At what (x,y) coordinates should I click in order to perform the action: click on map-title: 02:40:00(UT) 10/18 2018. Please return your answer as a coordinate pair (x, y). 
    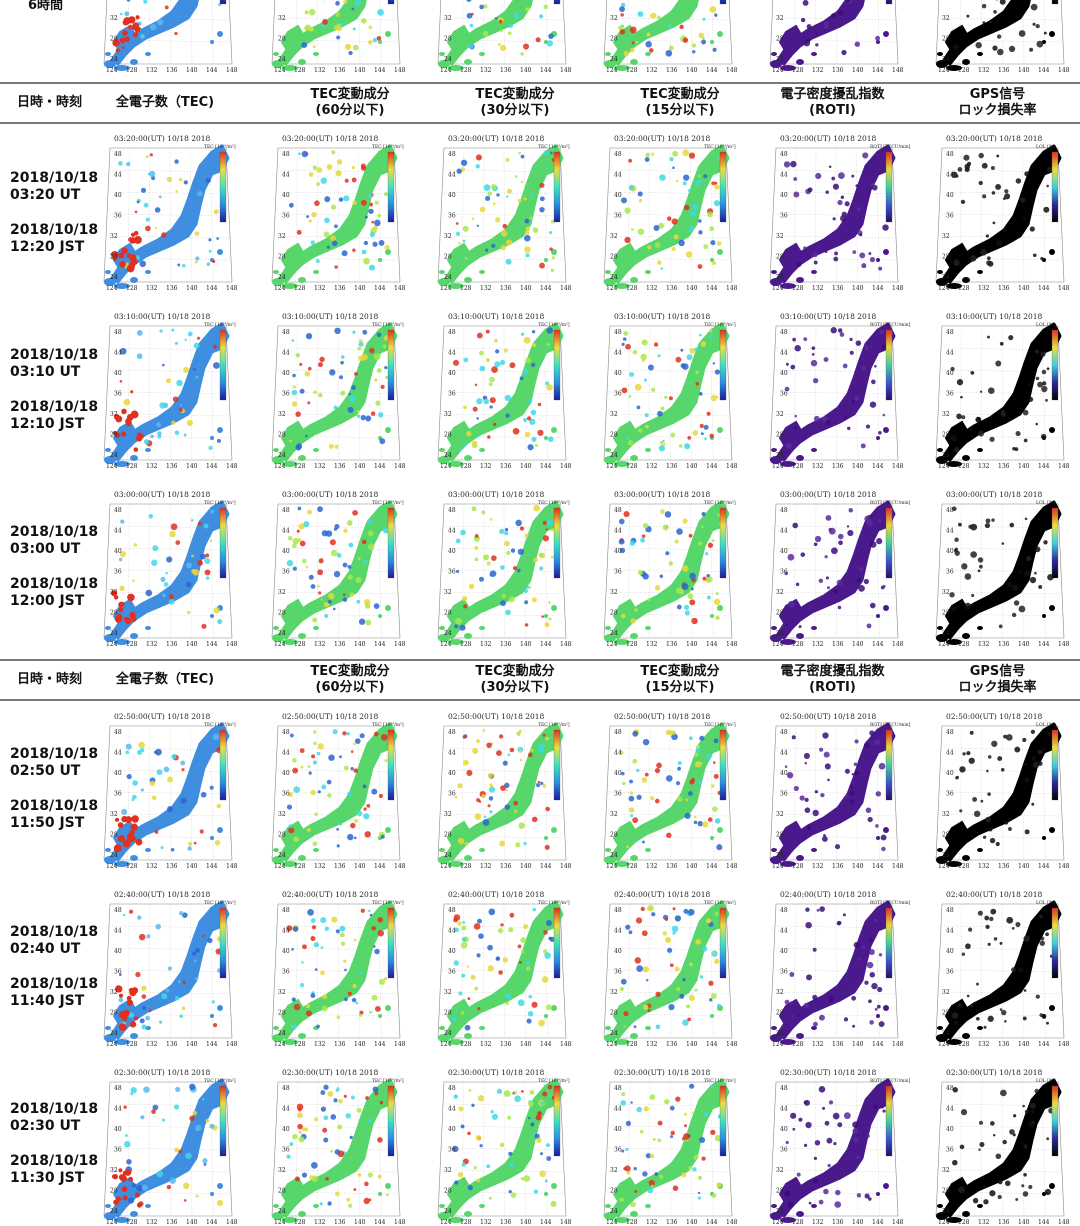
    Looking at the image, I should click on (496, 894).